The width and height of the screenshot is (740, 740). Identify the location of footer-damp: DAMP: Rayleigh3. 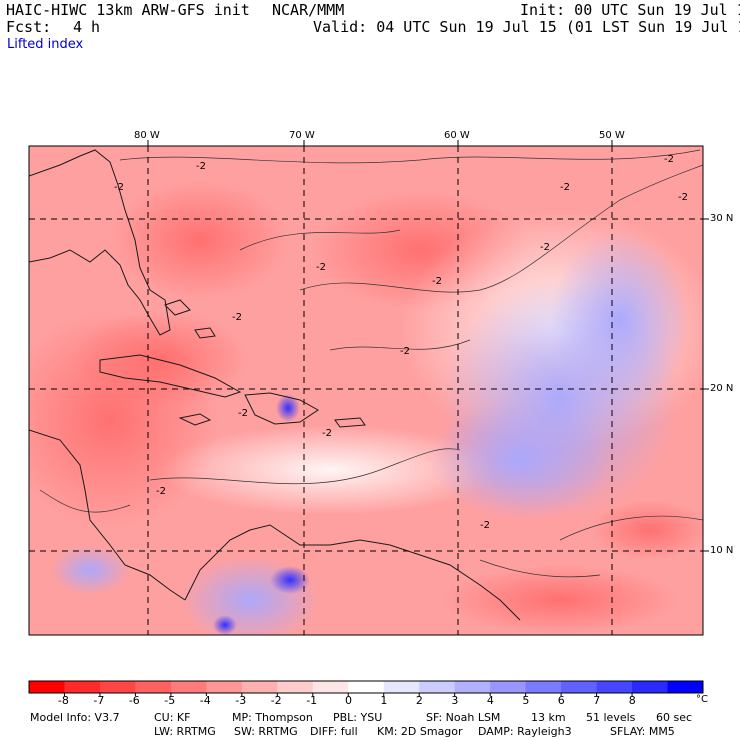
(525, 731).